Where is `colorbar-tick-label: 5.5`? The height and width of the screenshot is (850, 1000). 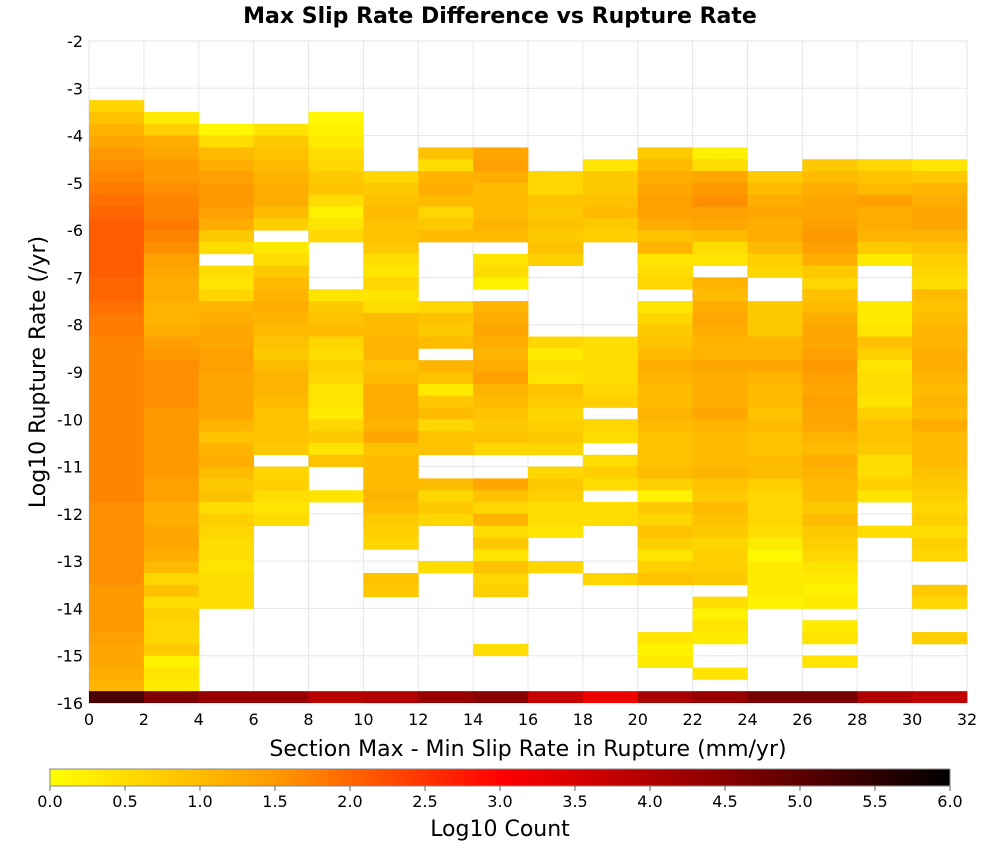 colorbar-tick-label: 5.5 is located at coordinates (874, 801).